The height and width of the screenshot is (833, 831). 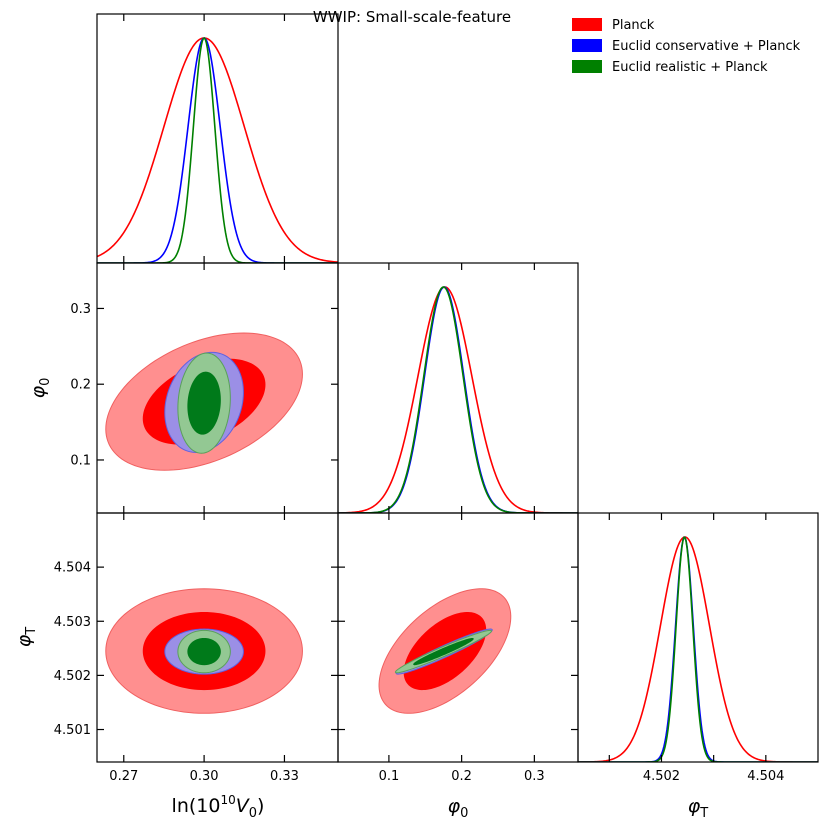 I want to click on y-tick-label: 4.503, so click(x=72, y=622).